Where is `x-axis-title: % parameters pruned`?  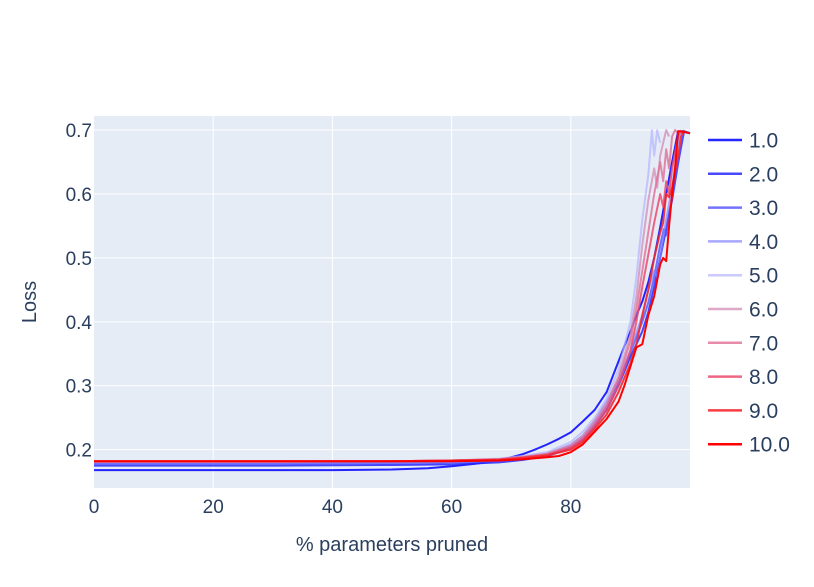
x-axis-title: % parameters pruned is located at coordinates (392, 545).